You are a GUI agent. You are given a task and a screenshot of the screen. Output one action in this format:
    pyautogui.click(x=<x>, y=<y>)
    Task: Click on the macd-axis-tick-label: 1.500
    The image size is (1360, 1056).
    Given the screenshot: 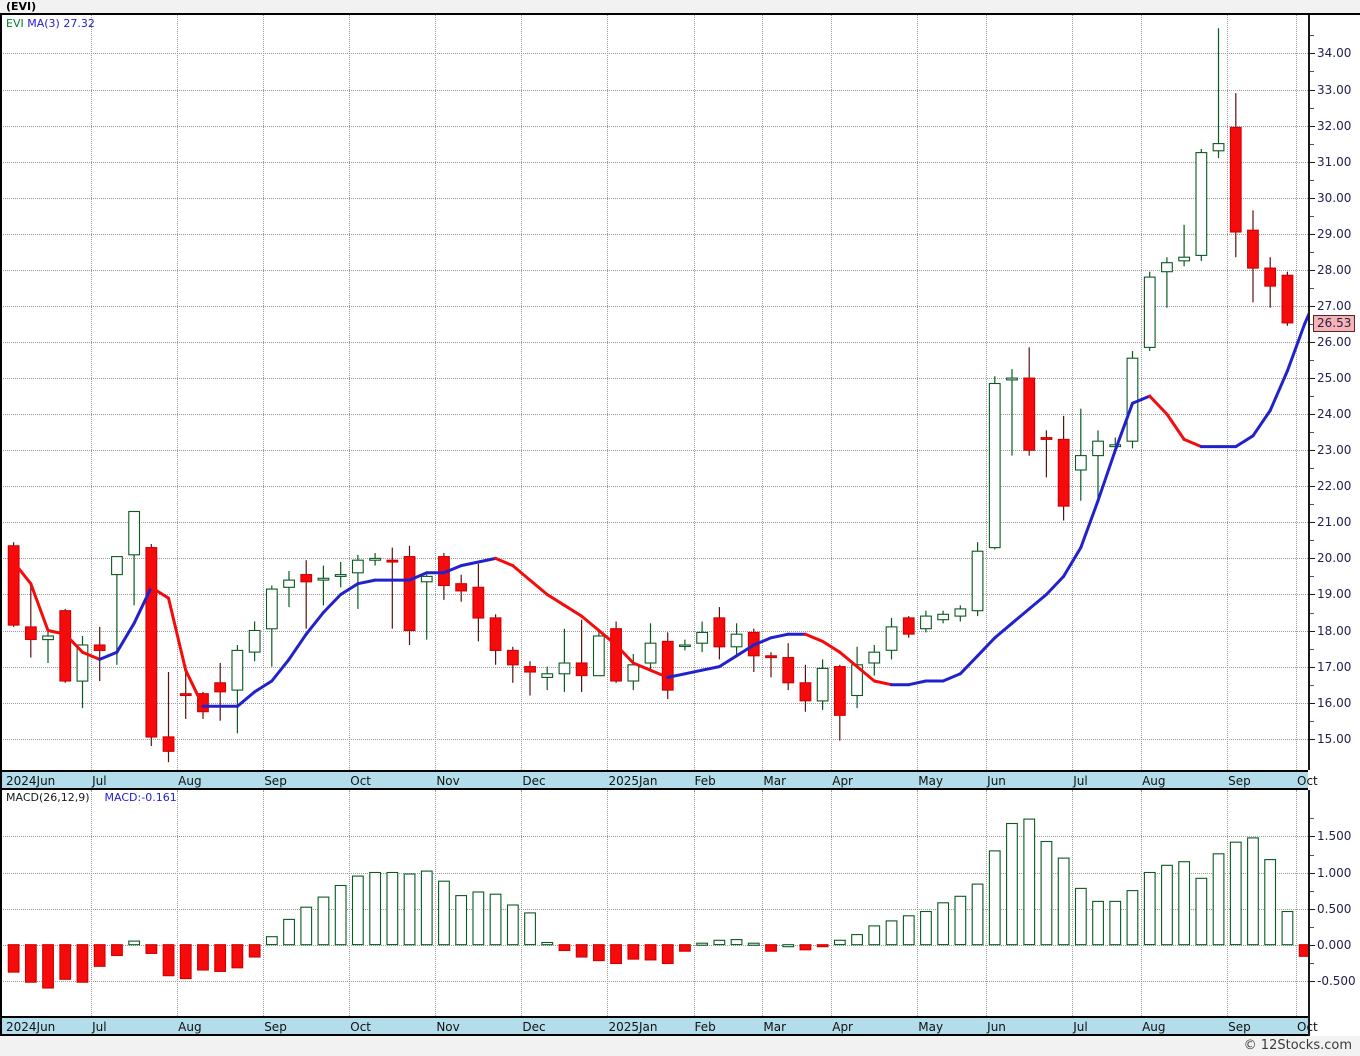 What is the action you would take?
    pyautogui.click(x=1334, y=836)
    